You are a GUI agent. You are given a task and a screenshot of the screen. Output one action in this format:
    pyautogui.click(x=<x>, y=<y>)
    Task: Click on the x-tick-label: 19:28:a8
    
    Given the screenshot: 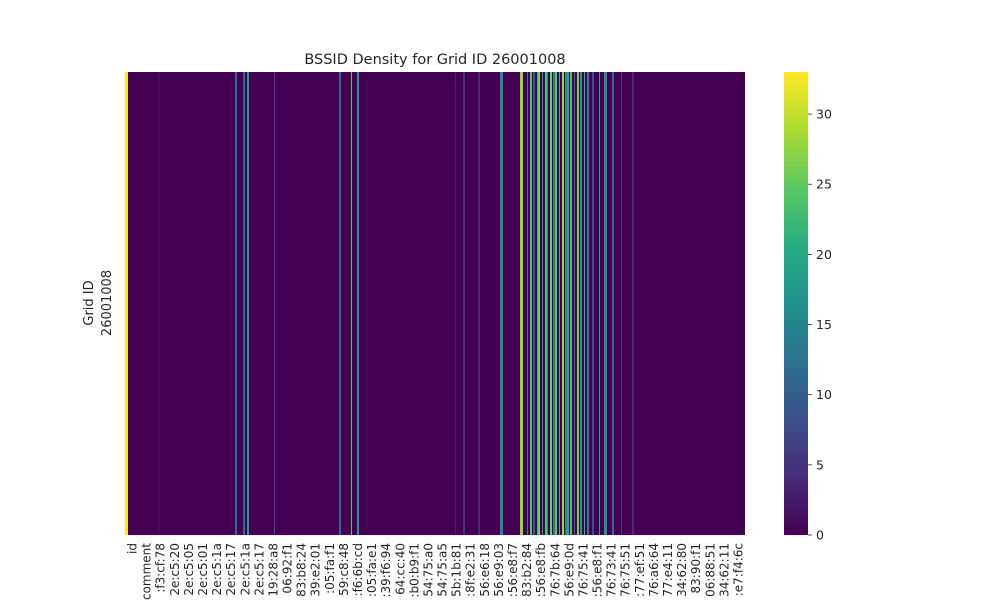 What is the action you would take?
    pyautogui.click(x=274, y=570)
    